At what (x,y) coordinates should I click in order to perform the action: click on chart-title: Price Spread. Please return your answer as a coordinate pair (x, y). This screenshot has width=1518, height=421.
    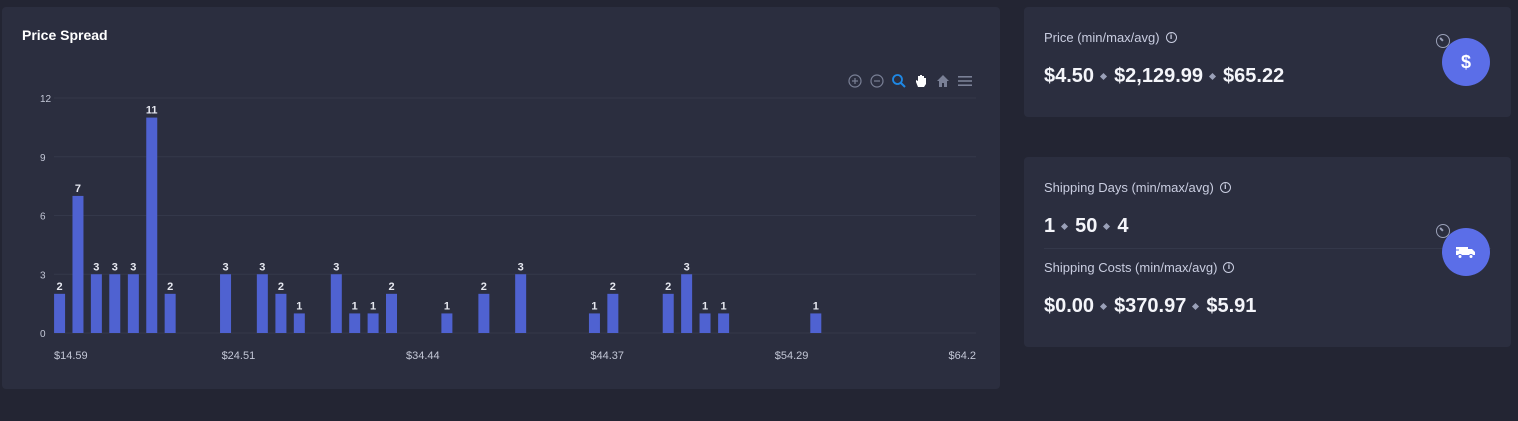
    Looking at the image, I should click on (65, 35).